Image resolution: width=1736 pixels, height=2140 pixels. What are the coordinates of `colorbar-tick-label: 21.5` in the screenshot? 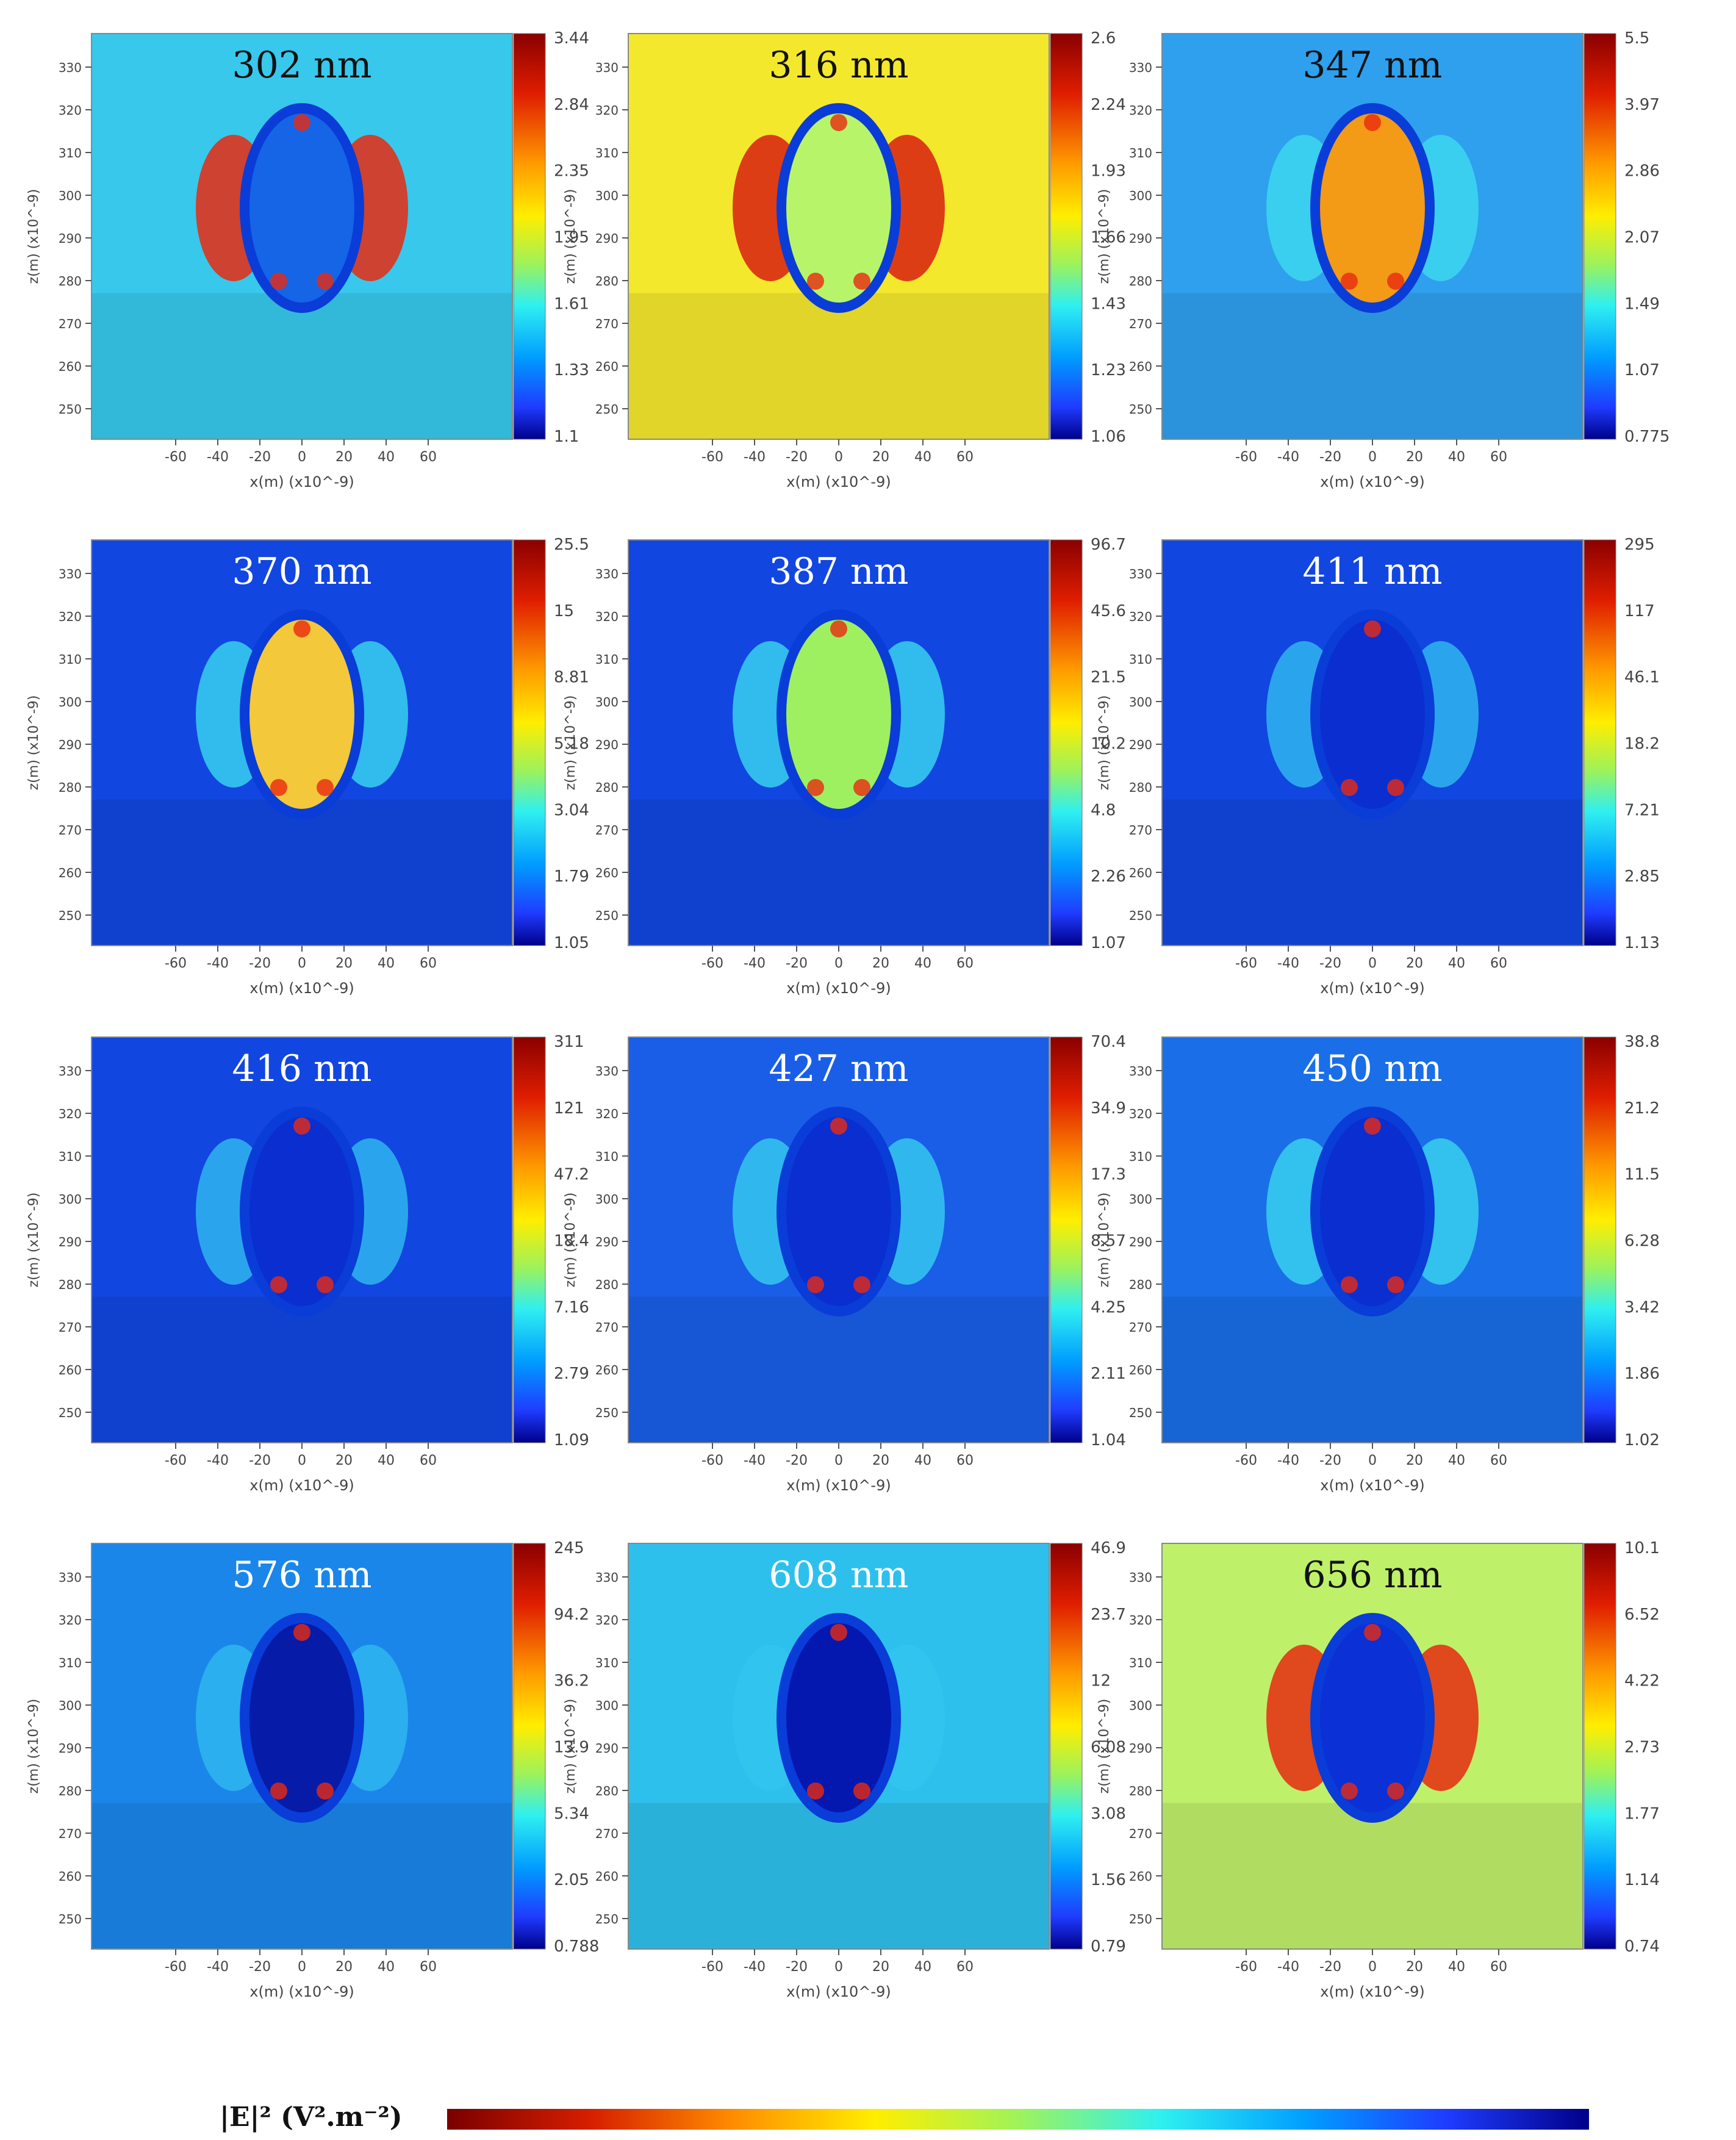 It's located at (1108, 678).